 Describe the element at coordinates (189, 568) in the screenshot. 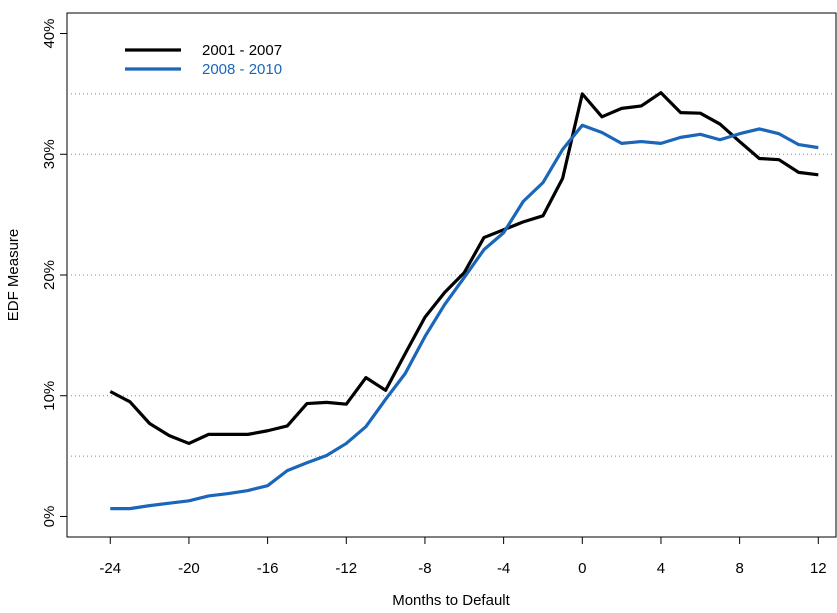

I see `x-tick-label: -20` at that location.